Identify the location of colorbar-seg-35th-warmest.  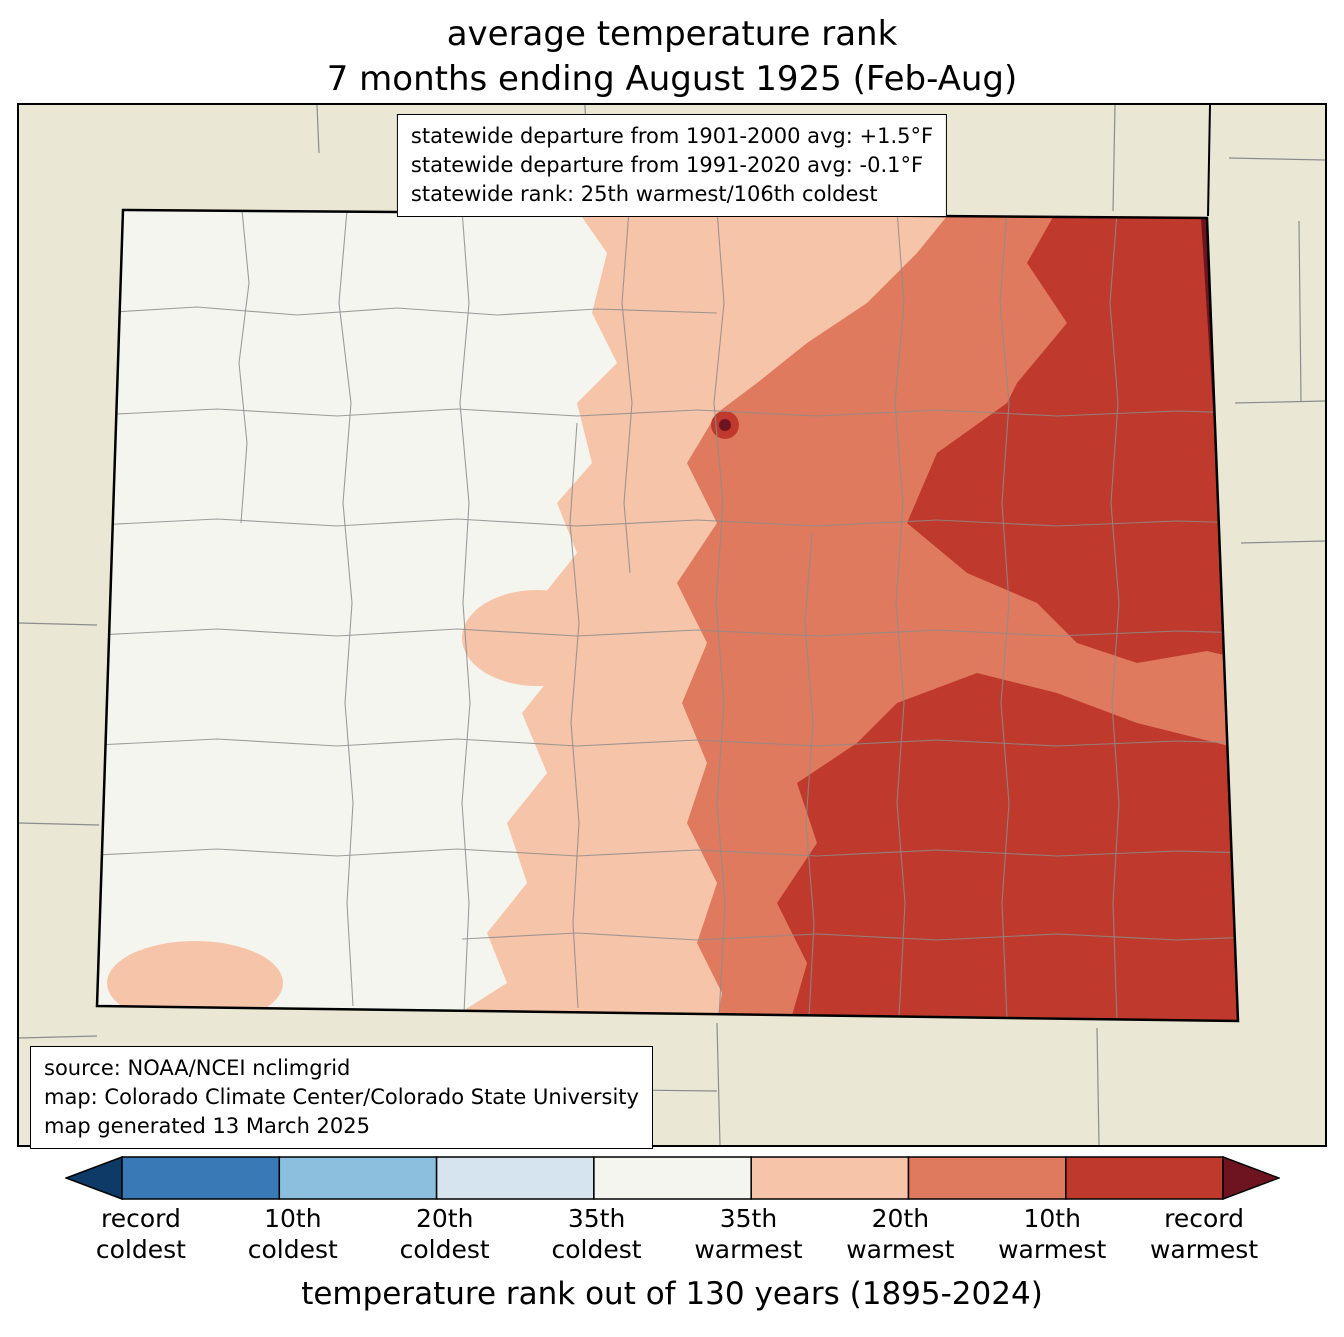
(830, 1178).